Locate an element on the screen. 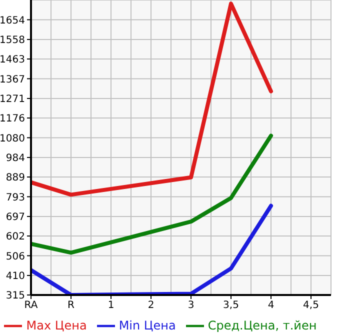 The height and width of the screenshot is (335, 345). x-tick-label: 3 is located at coordinates (191, 306).